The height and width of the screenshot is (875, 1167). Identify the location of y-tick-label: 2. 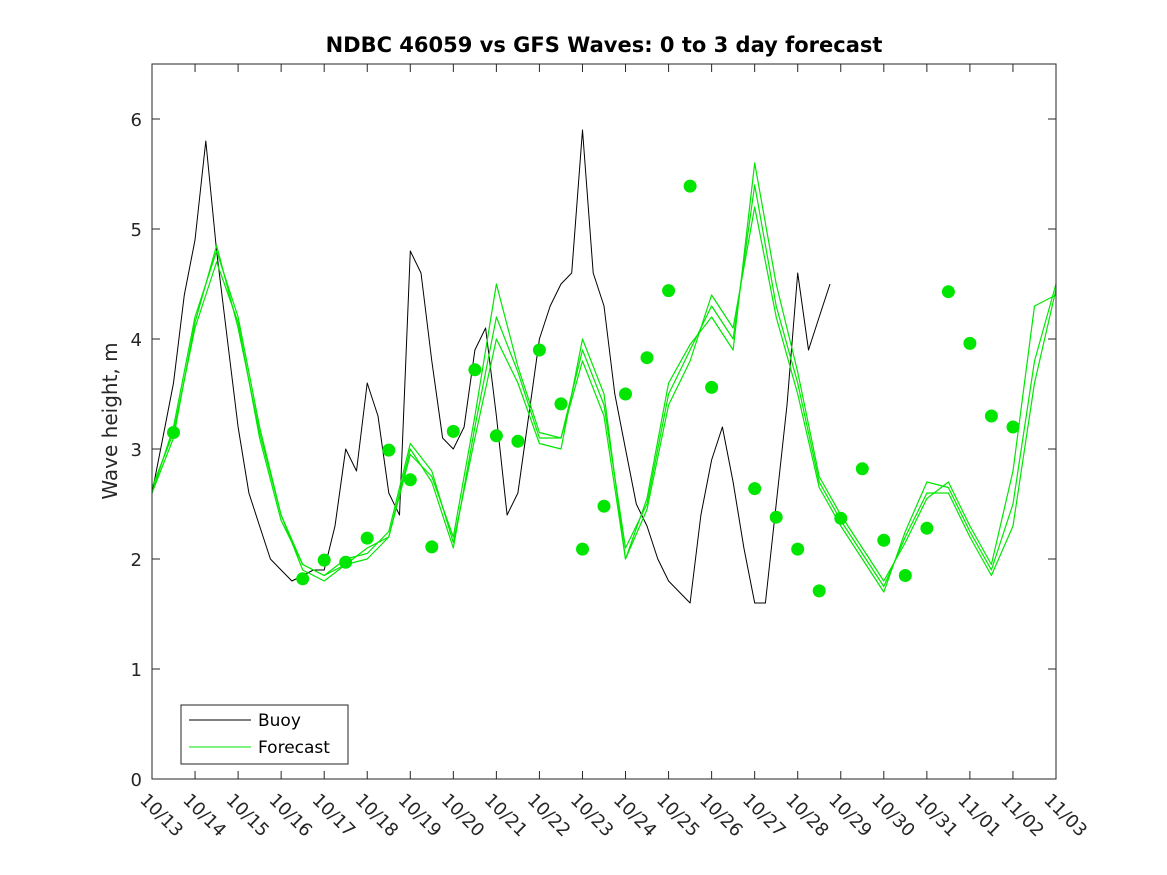
(136, 560).